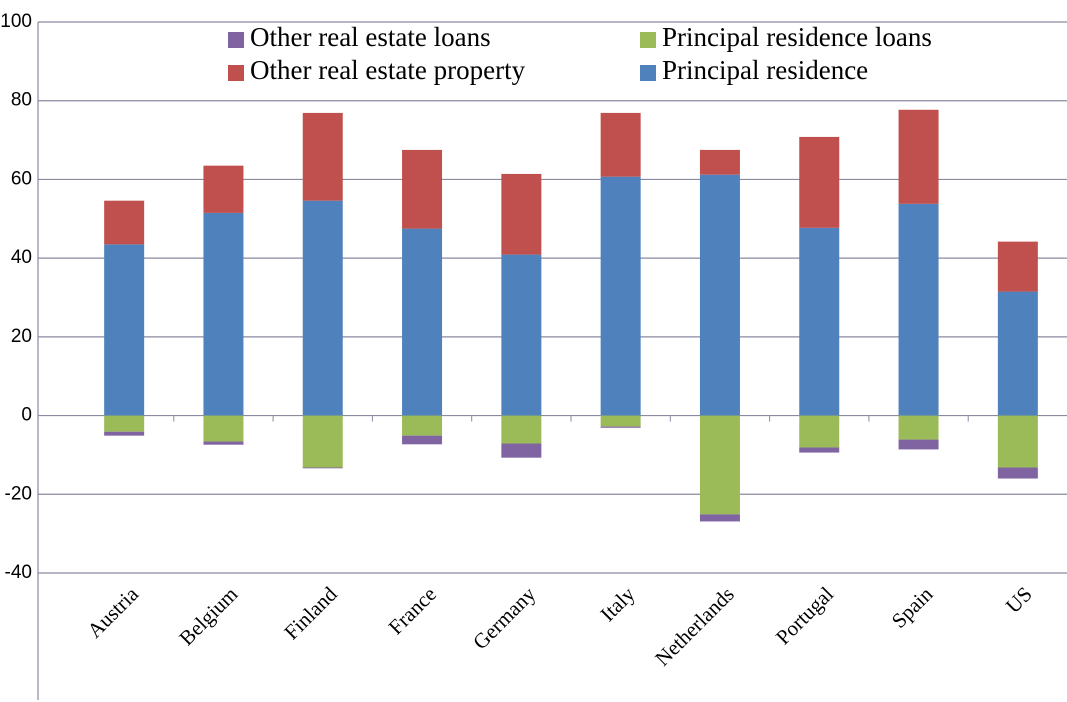 The image size is (1067, 702). Describe the element at coordinates (208, 616) in the screenshot. I see `x-tick-label: Belgium` at that location.